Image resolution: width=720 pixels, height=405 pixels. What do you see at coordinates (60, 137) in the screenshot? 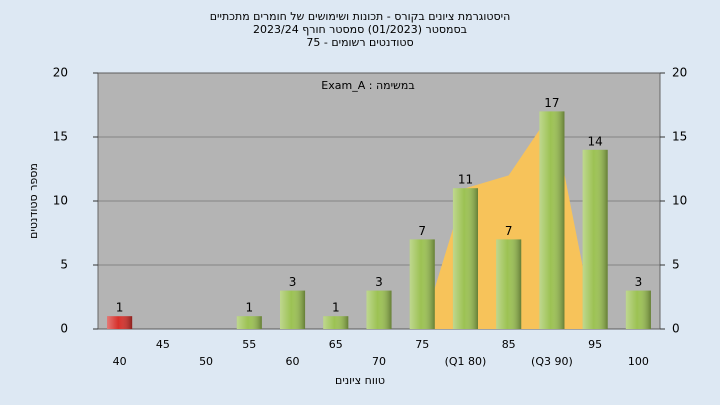
I see `y-tick-label: 15` at bounding box center [60, 137].